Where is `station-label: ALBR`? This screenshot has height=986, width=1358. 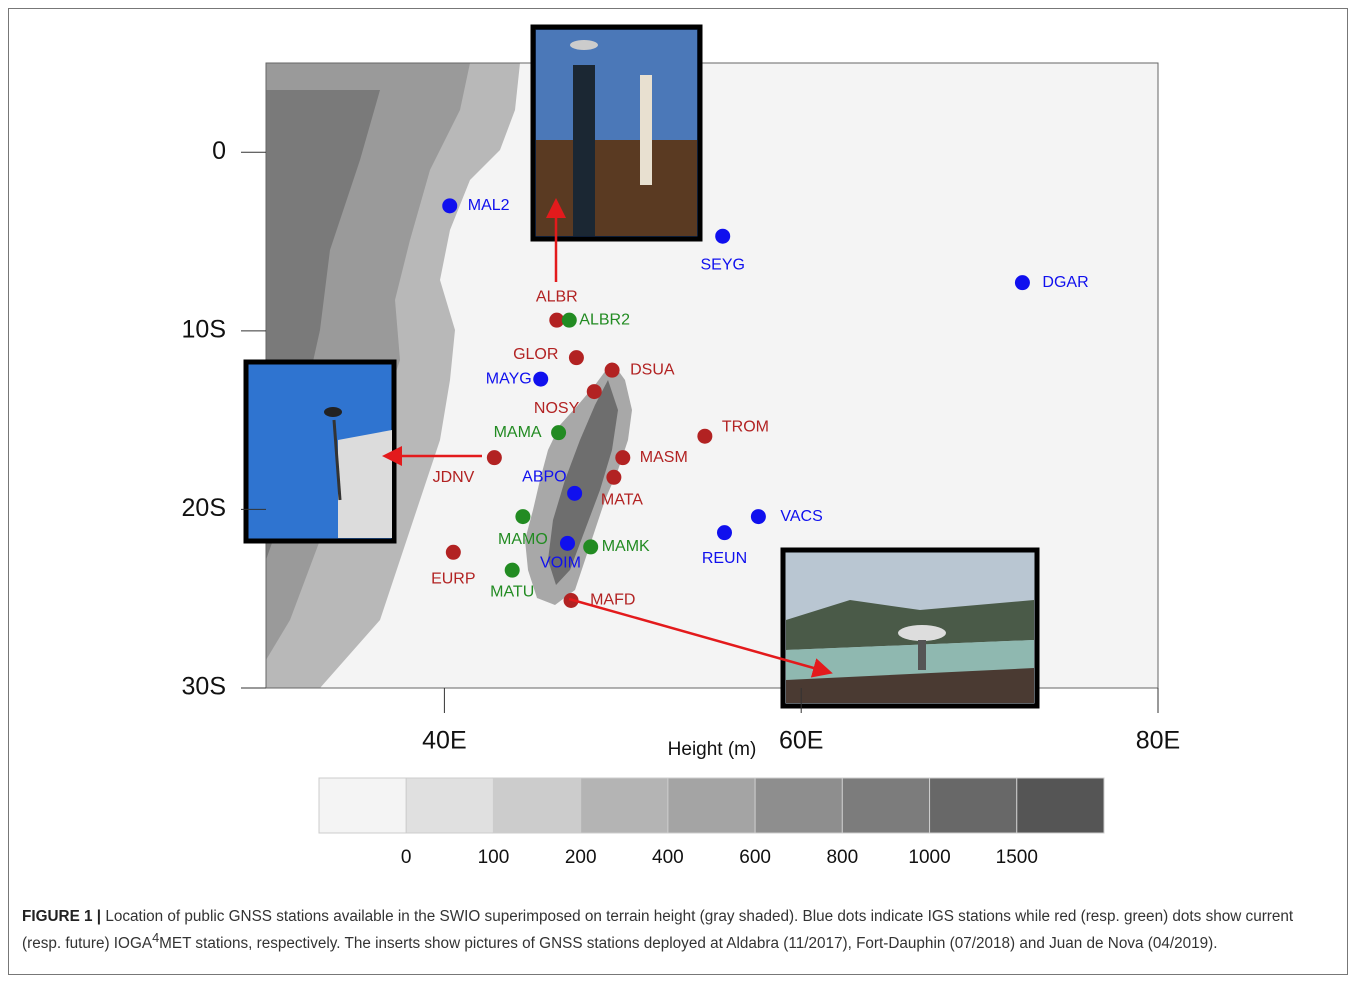
station-label: ALBR is located at coordinates (557, 296).